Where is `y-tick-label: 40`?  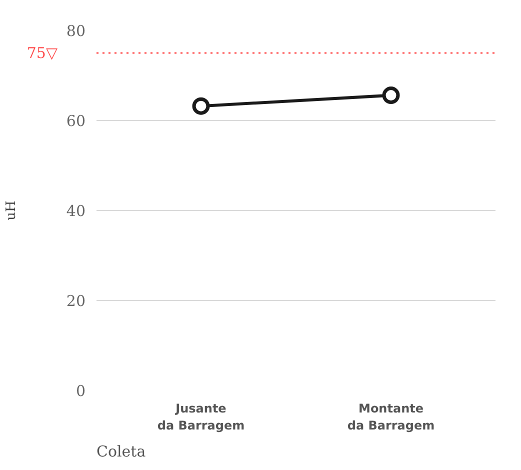
y-tick-label: 40 is located at coordinates (76, 211).